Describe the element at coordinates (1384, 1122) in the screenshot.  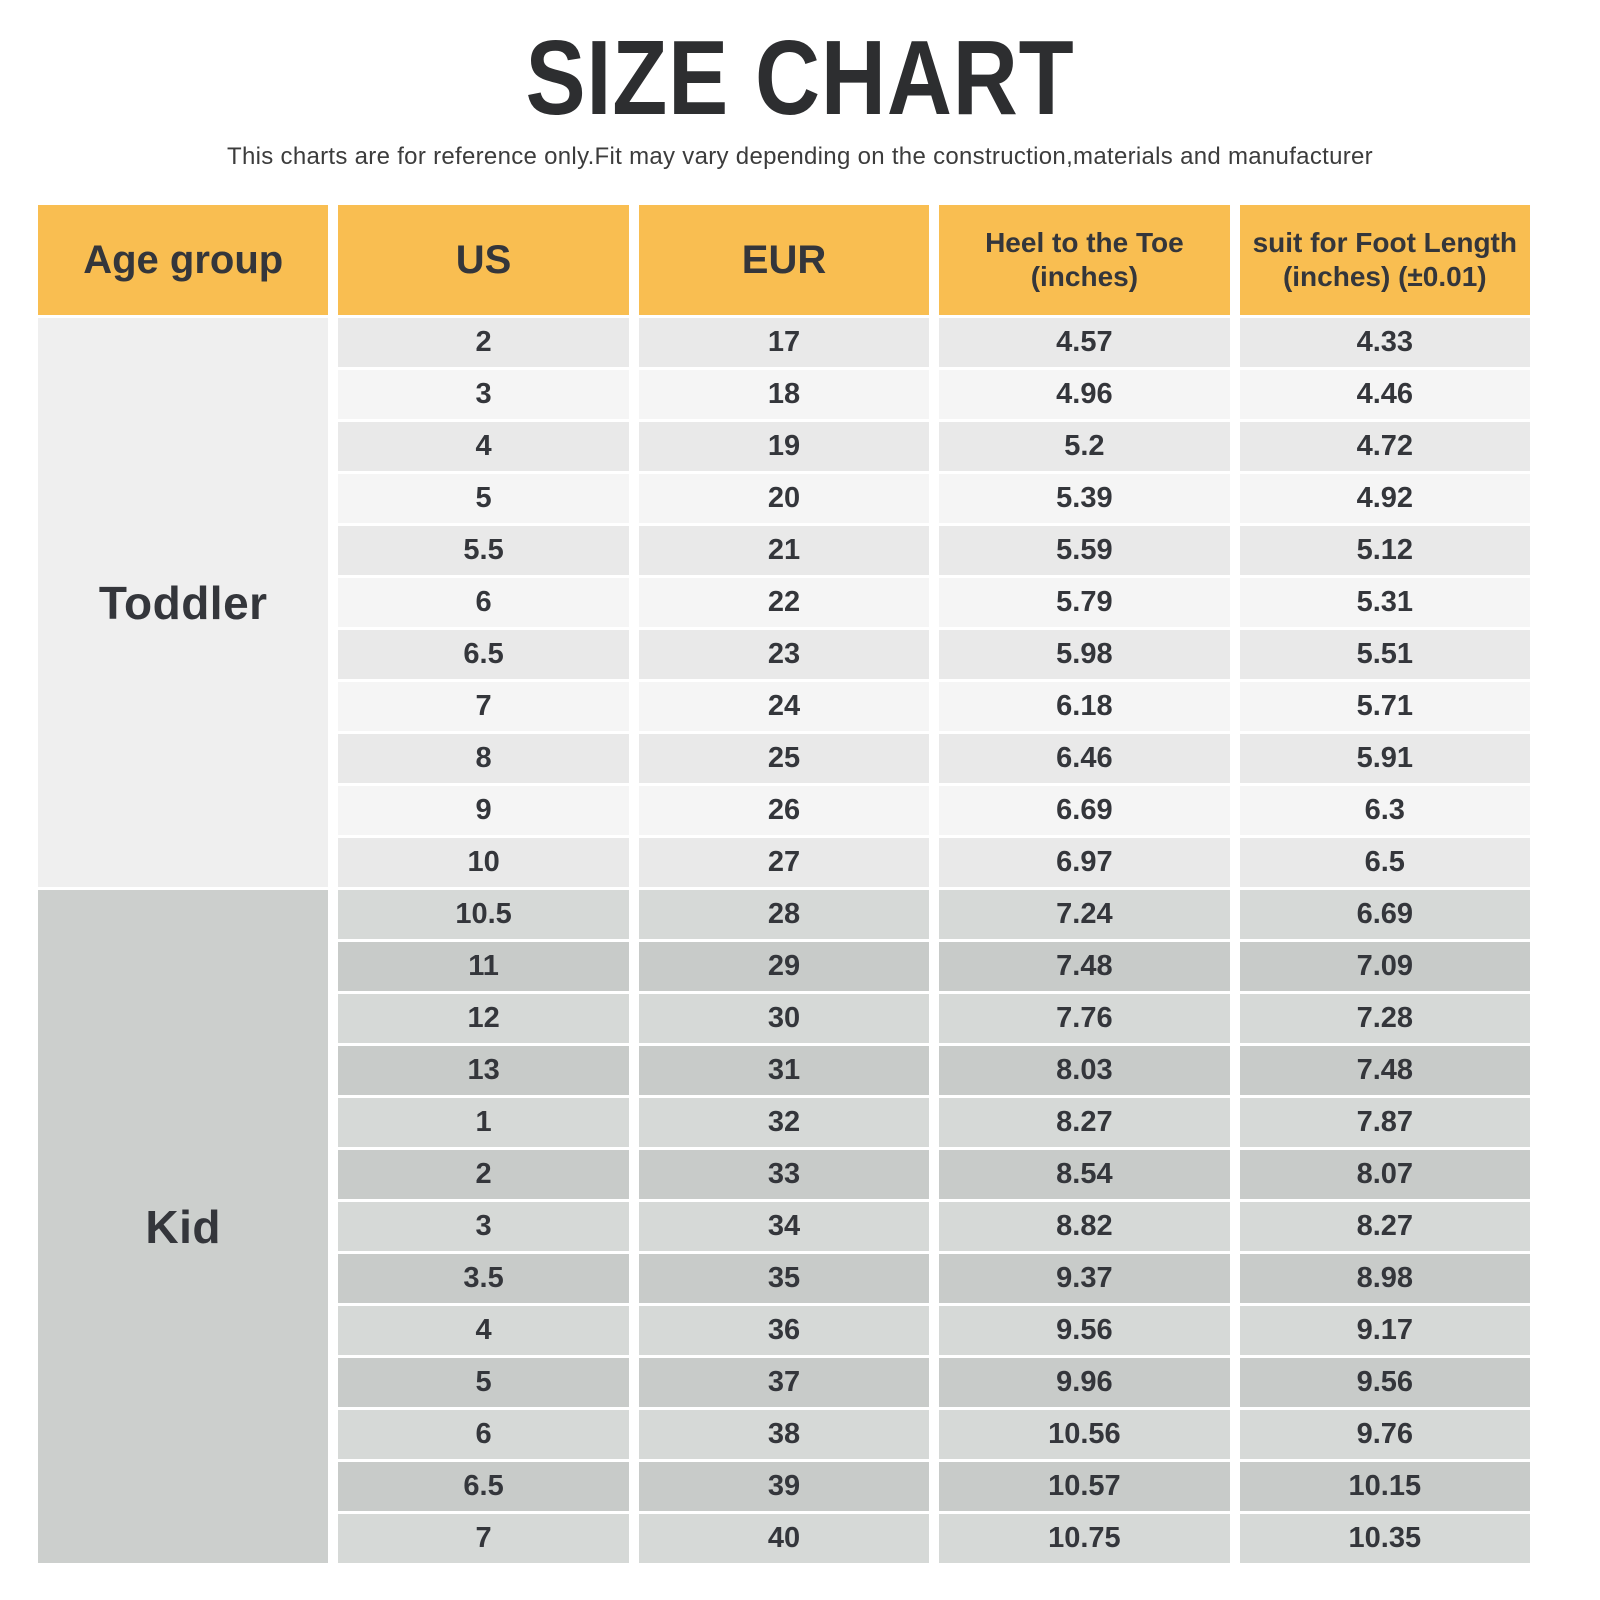
I see `table-cell-kid-r4-c3: 7.87` at that location.